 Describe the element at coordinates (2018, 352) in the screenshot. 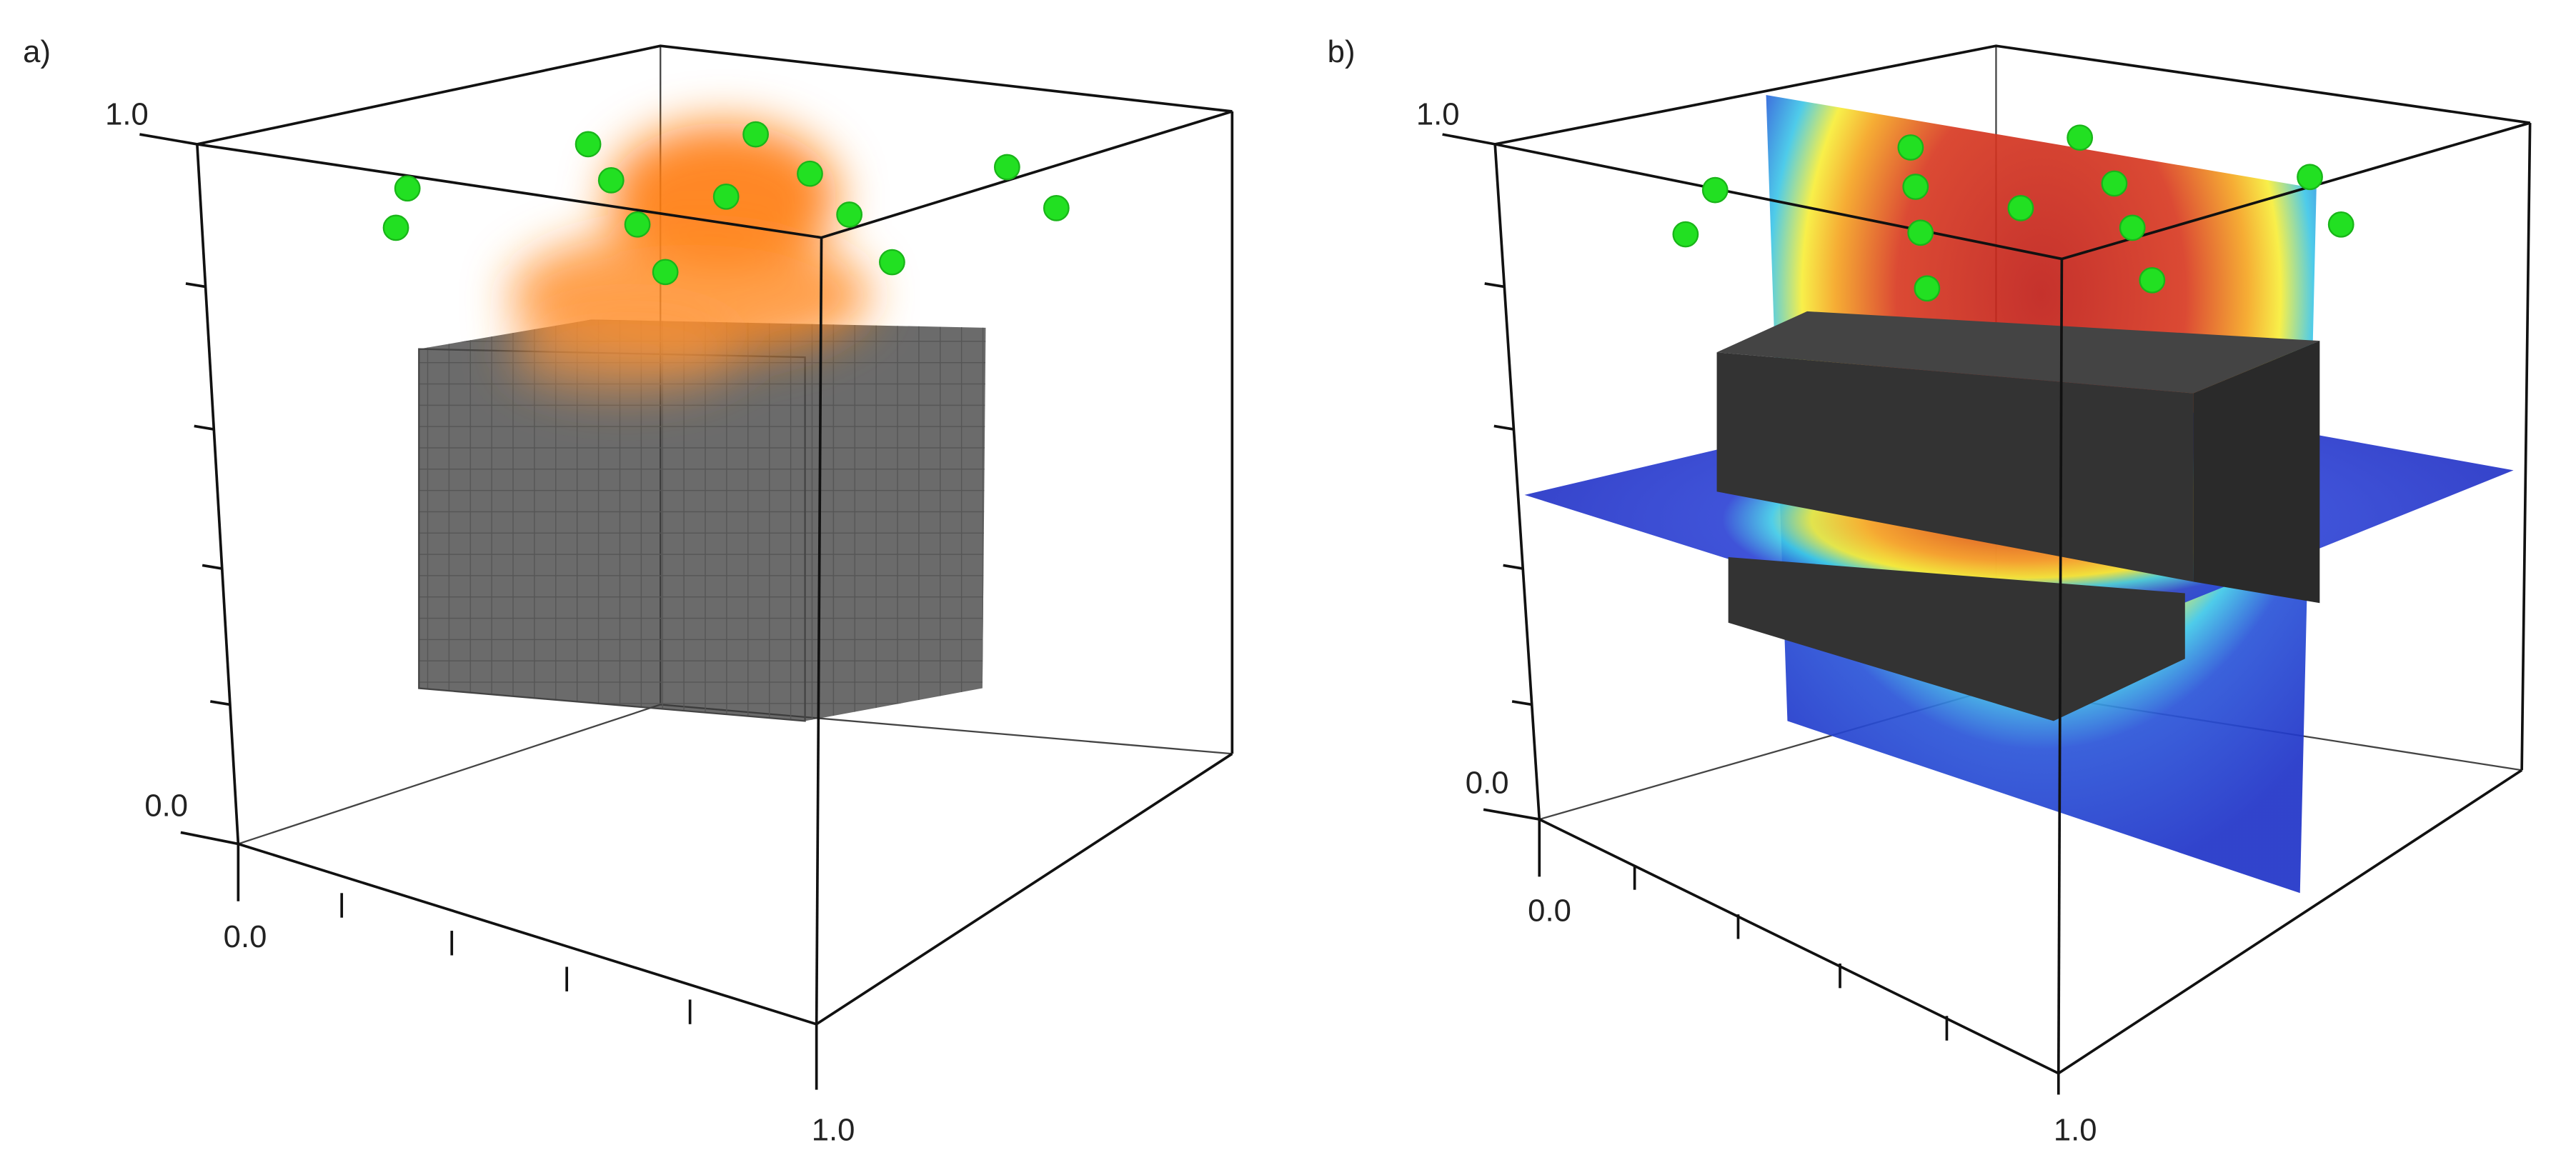

I see `upper-block-top` at that location.